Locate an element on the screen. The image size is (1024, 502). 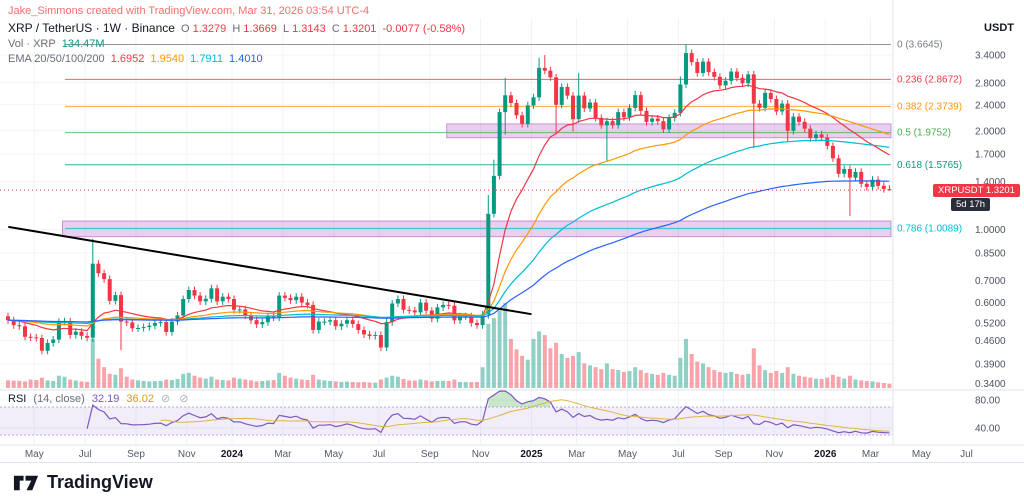
current-price-badge: XRPUSDT 1.3201 is located at coordinates (976, 190).